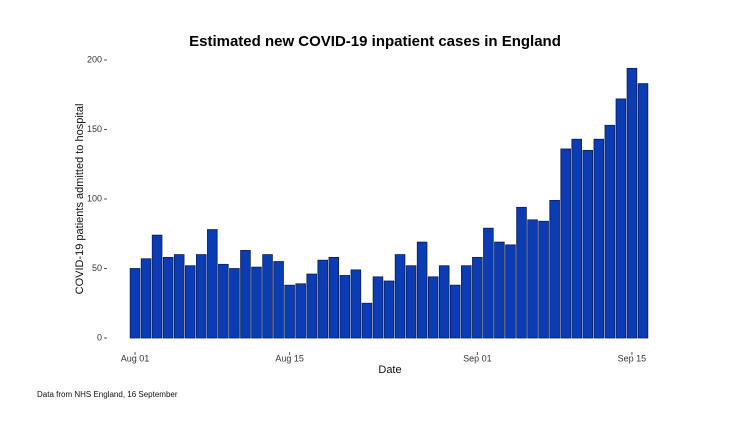 The height and width of the screenshot is (421, 750). I want to click on x-tick-label: Aug 01, so click(135, 358).